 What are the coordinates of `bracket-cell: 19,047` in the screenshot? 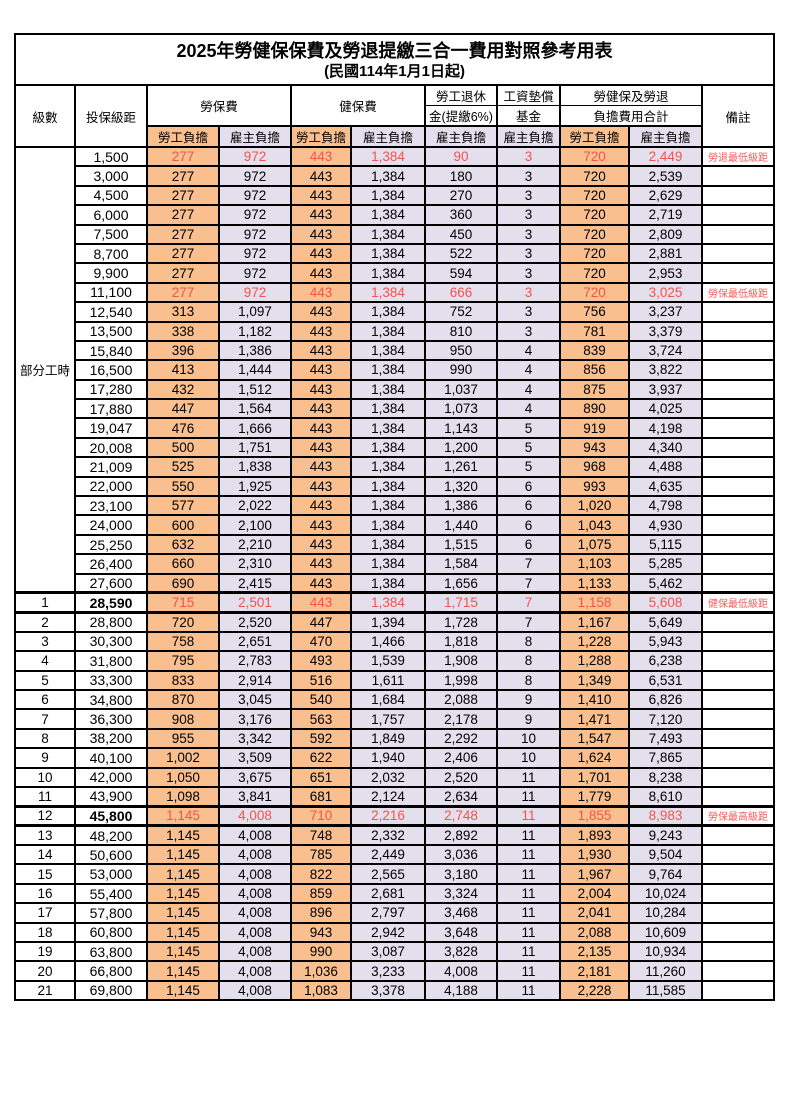 It's located at (111, 428).